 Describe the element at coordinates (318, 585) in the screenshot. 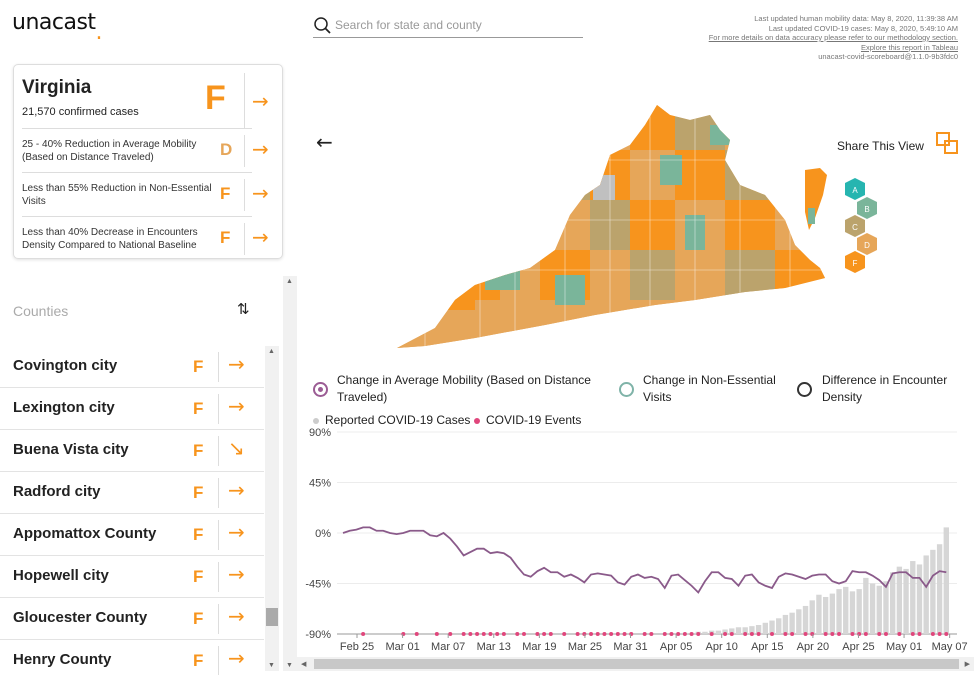

I see `y-tick-label: -45%` at that location.